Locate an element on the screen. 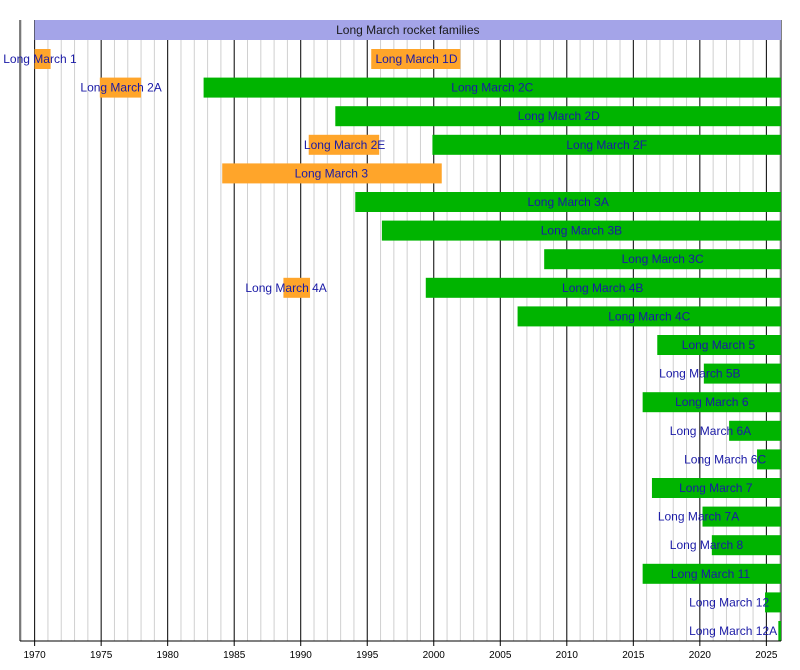 The image size is (800, 670). bar-label: Long March 2F is located at coordinates (606, 145).